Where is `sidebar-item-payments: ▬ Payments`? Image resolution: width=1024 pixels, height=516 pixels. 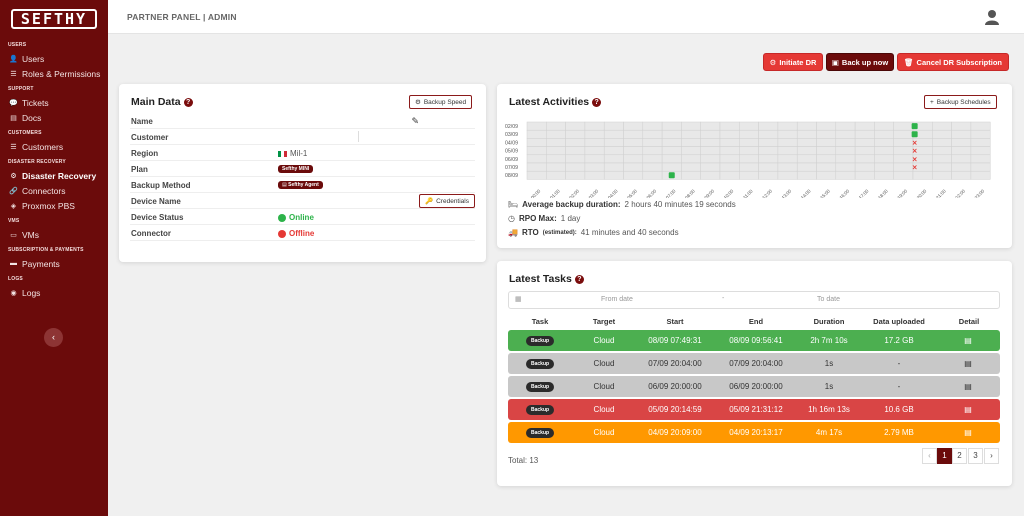 sidebar-item-payments: ▬ Payments is located at coordinates (54, 263).